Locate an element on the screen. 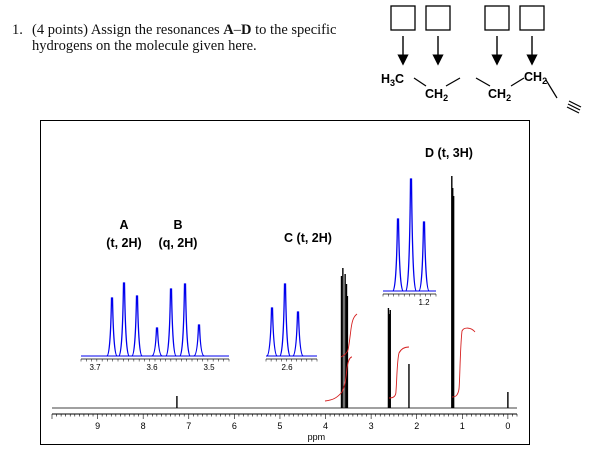 The image size is (603, 453). label-a-letter: A is located at coordinates (123, 225).